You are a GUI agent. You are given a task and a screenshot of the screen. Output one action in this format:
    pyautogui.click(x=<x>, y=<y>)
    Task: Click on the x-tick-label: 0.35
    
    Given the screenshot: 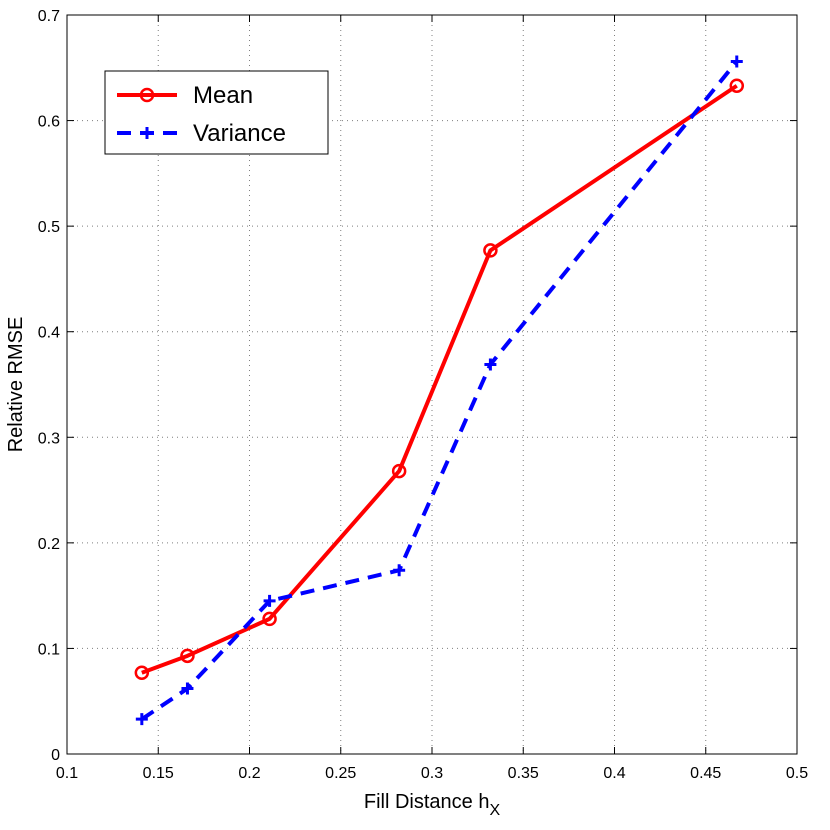 What is the action you would take?
    pyautogui.click(x=523, y=773)
    